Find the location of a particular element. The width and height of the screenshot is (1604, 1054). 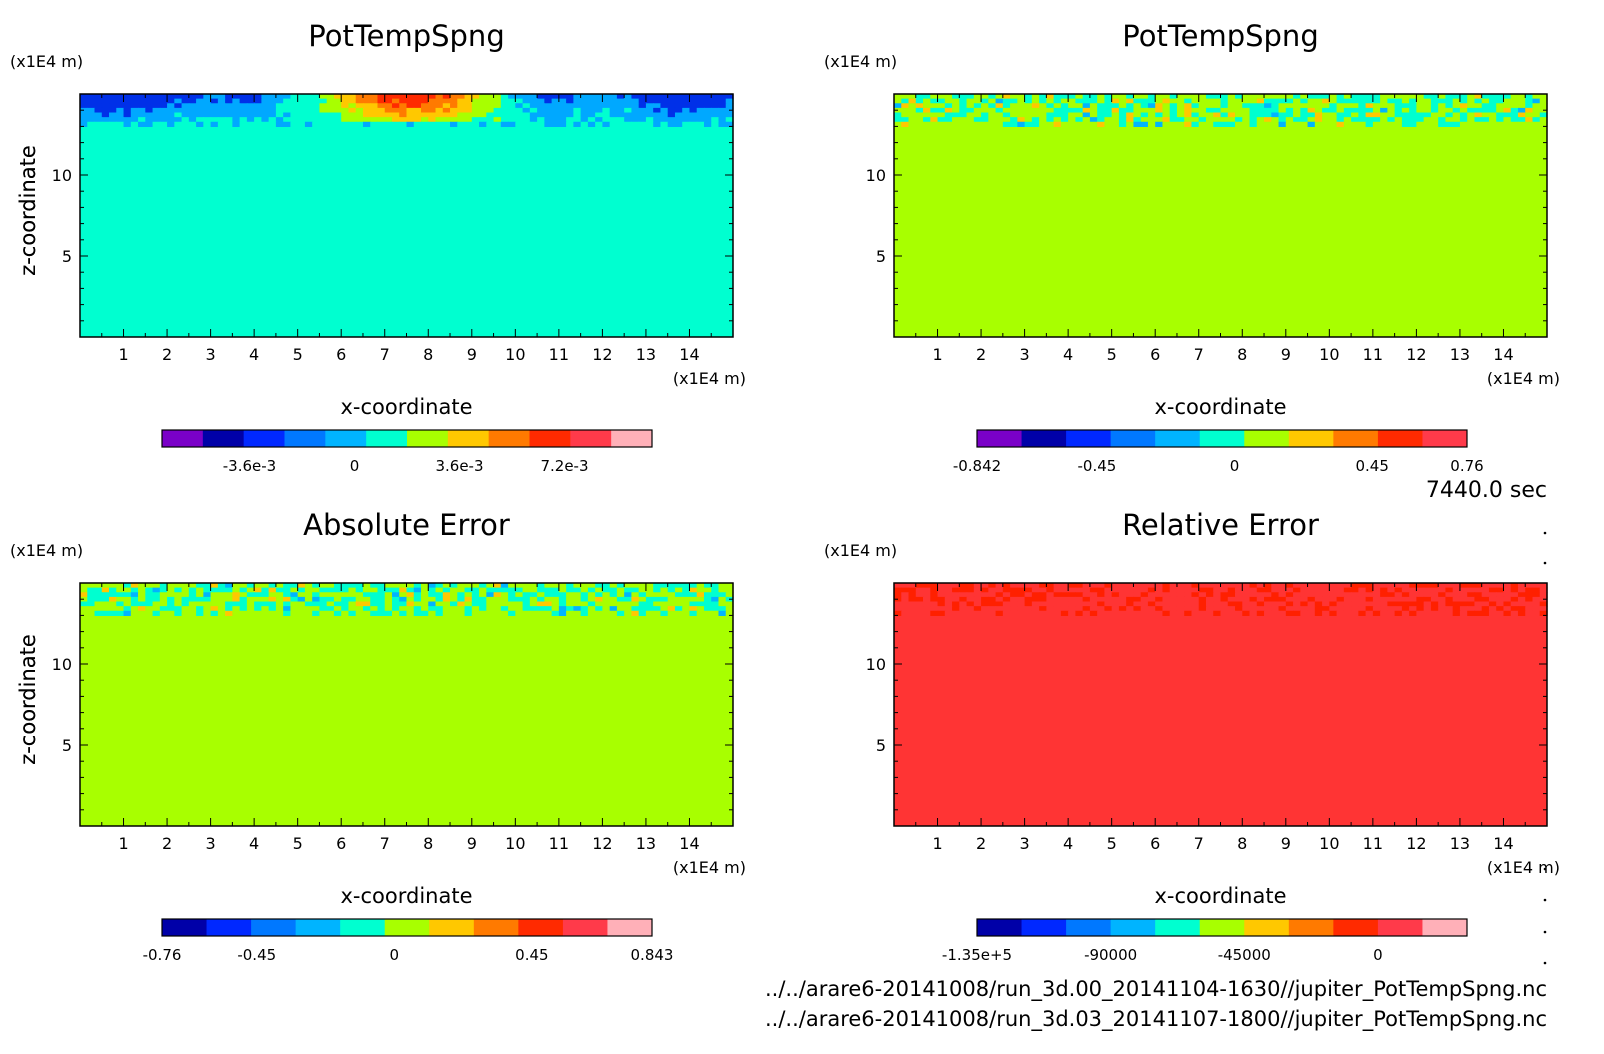

x-tick-label: 7 is located at coordinates (385, 843).